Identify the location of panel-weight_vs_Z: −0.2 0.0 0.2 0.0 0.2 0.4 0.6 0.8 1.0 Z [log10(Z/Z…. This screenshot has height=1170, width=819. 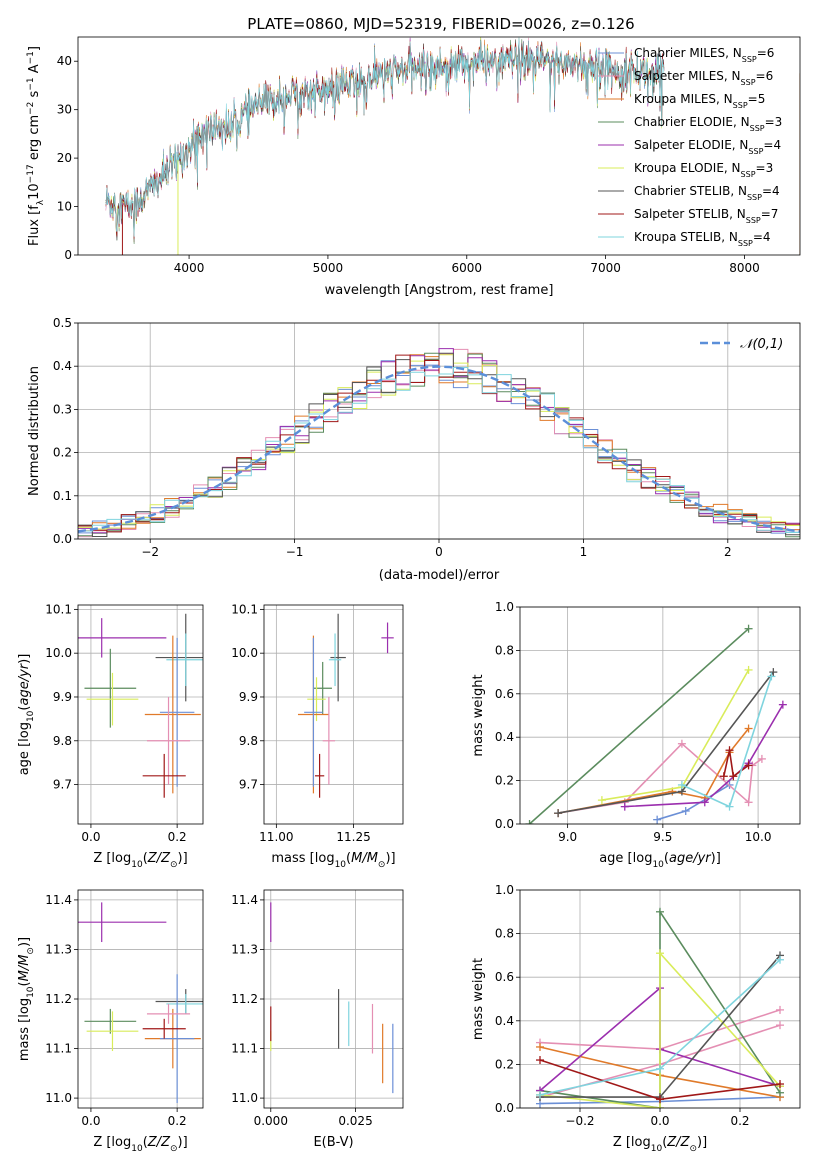
(636, 1018).